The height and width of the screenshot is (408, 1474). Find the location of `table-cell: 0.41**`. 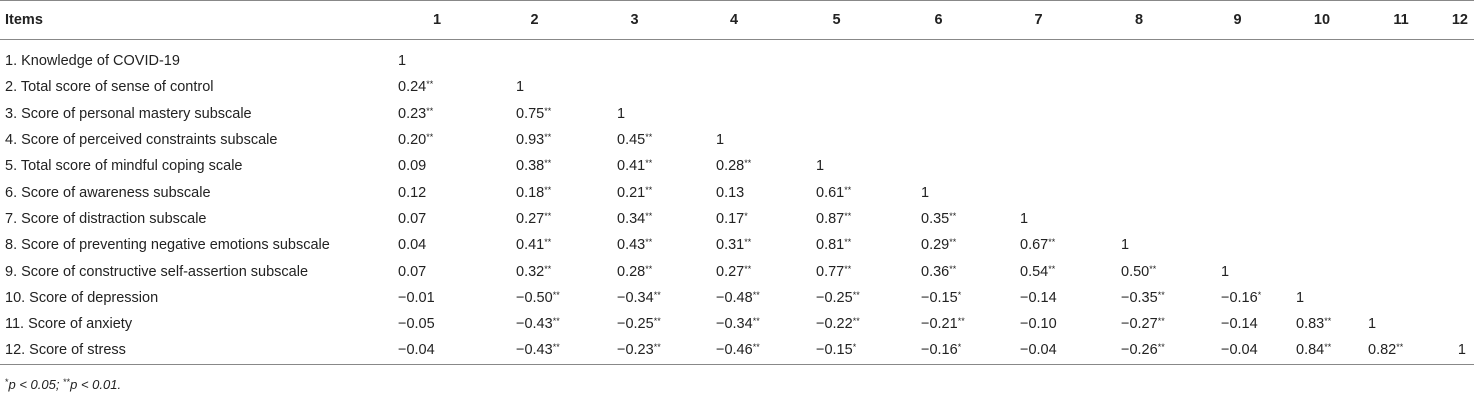

table-cell: 0.41** is located at coordinates (534, 245).